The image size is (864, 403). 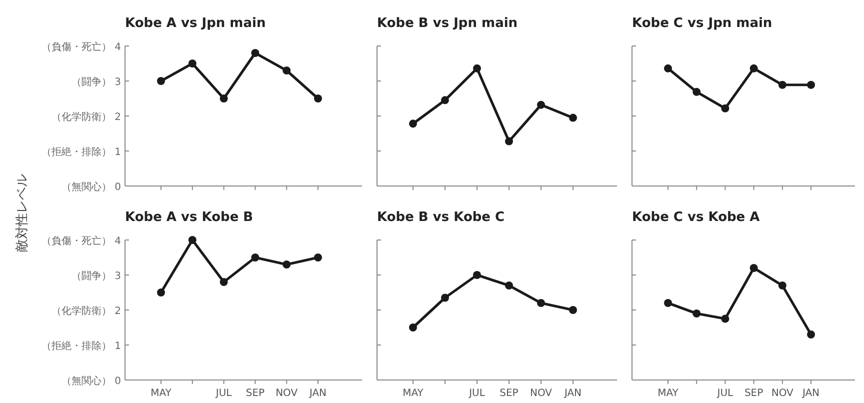 What do you see at coordinates (195, 23) in the screenshot?
I see `chart-title: Kobe A vs Jpn main` at bounding box center [195, 23].